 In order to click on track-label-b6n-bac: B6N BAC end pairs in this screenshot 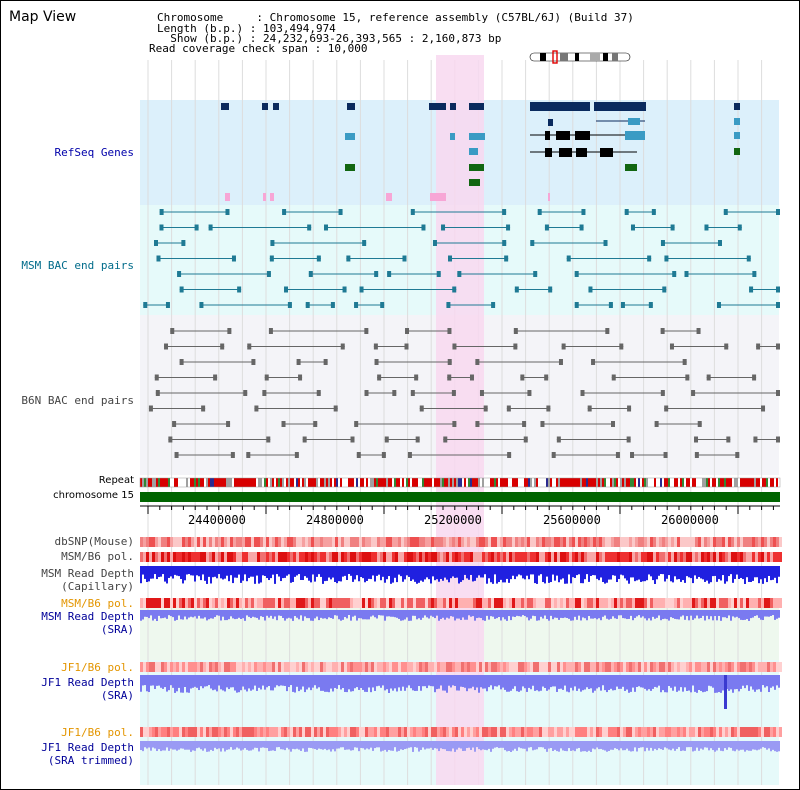, I will do `click(77, 400)`.